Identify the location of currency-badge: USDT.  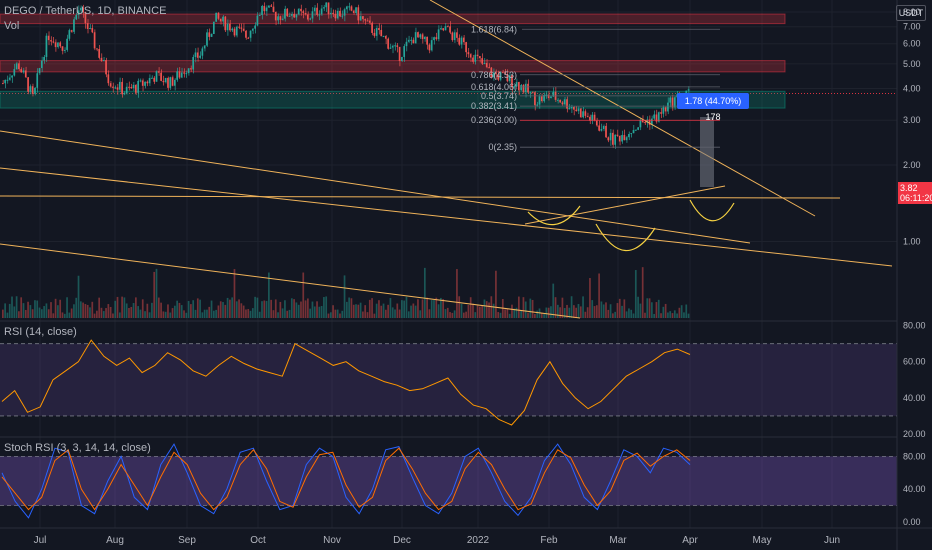
(911, 13).